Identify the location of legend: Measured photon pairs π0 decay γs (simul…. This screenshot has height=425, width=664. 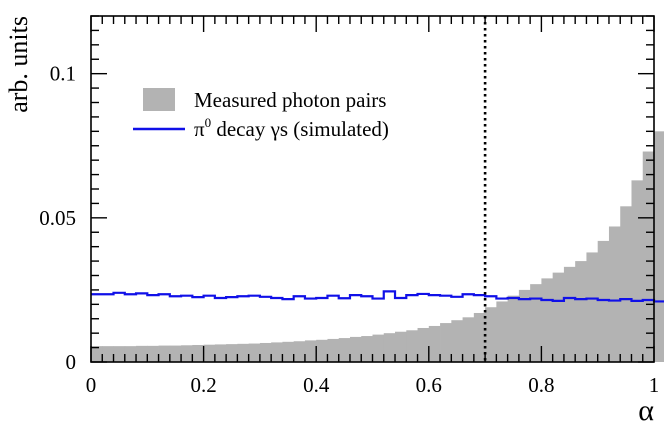
(261, 114).